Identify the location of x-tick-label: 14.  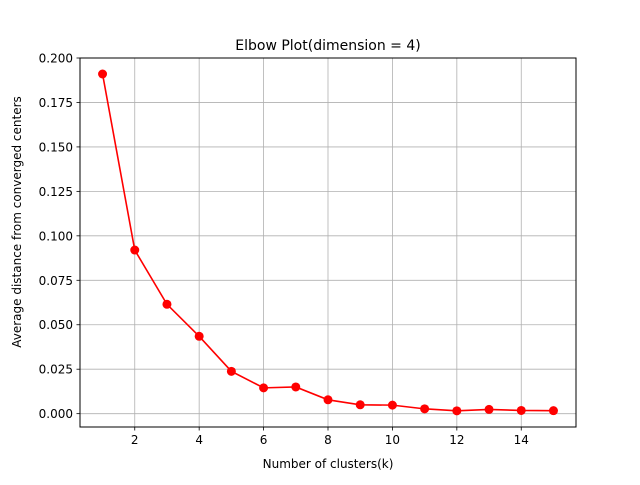
(521, 440).